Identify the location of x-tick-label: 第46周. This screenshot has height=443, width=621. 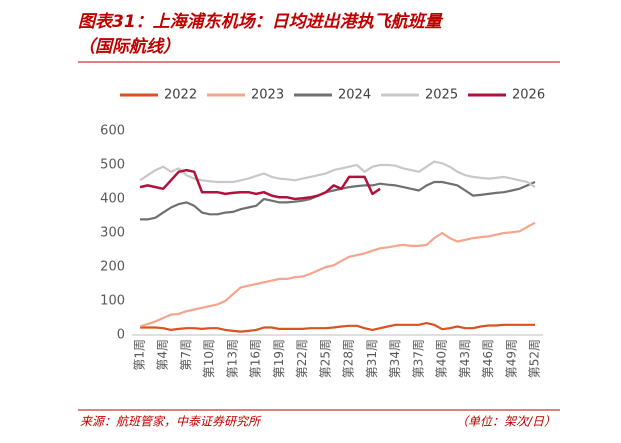
(488, 358).